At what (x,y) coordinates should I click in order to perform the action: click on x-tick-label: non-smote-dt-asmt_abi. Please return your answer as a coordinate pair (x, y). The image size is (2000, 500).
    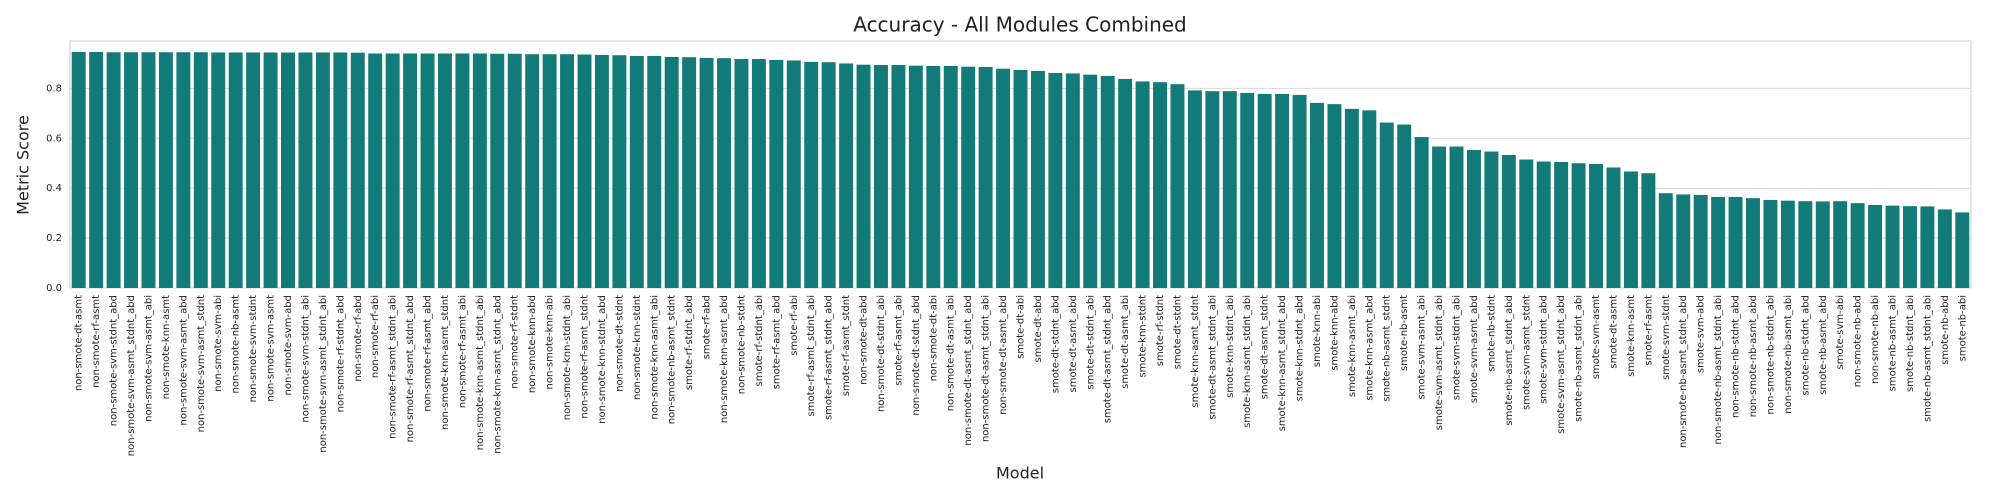
    Looking at the image, I should click on (951, 353).